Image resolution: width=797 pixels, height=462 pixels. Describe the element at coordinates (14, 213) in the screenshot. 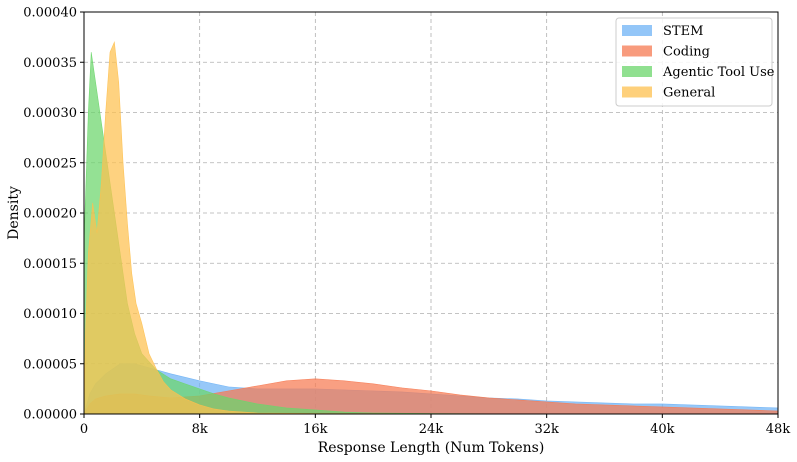

I see `y-axis-label: Density` at that location.